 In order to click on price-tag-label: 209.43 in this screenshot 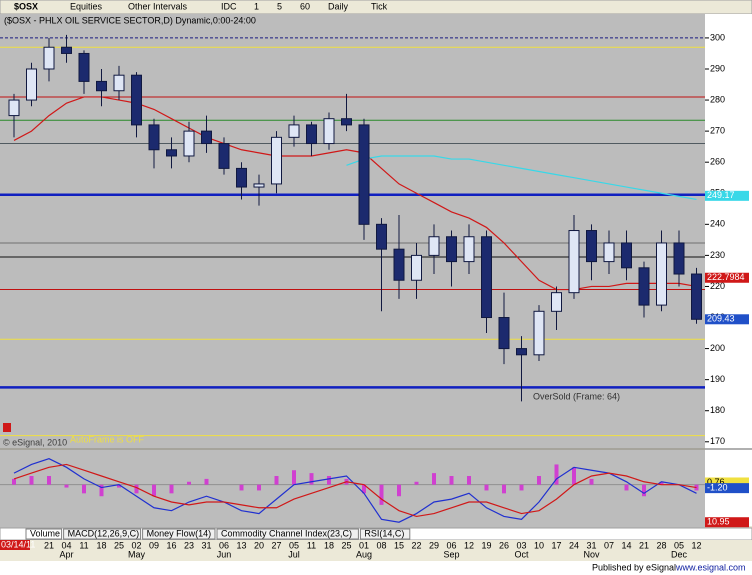, I will do `click(721, 319)`.